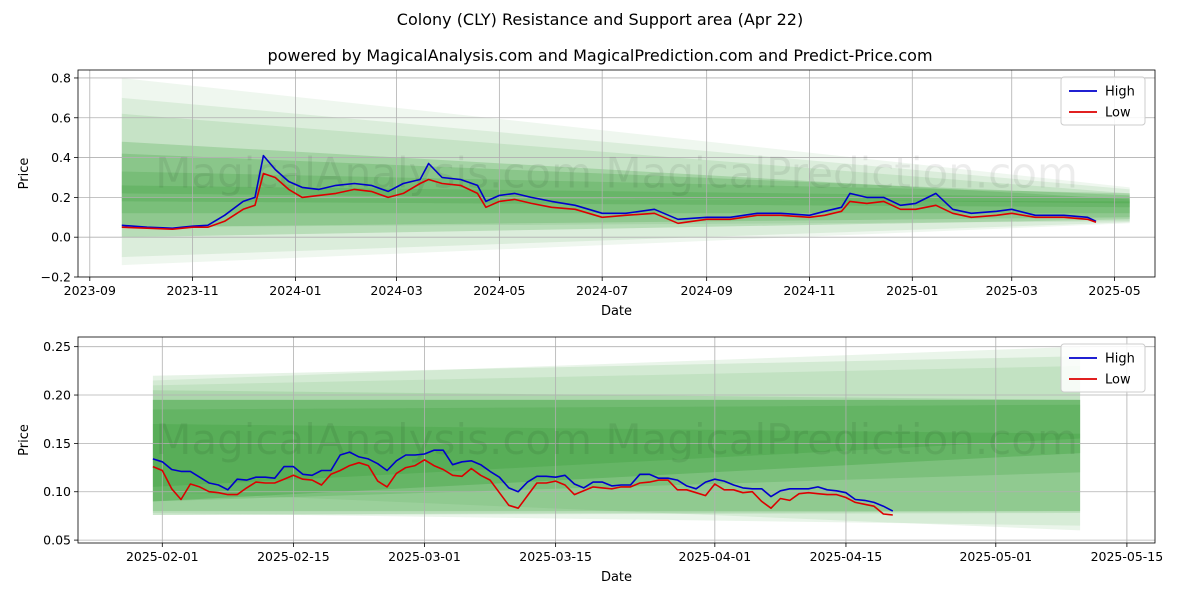  I want to click on bottom-legend: High Low, so click(1103, 368).